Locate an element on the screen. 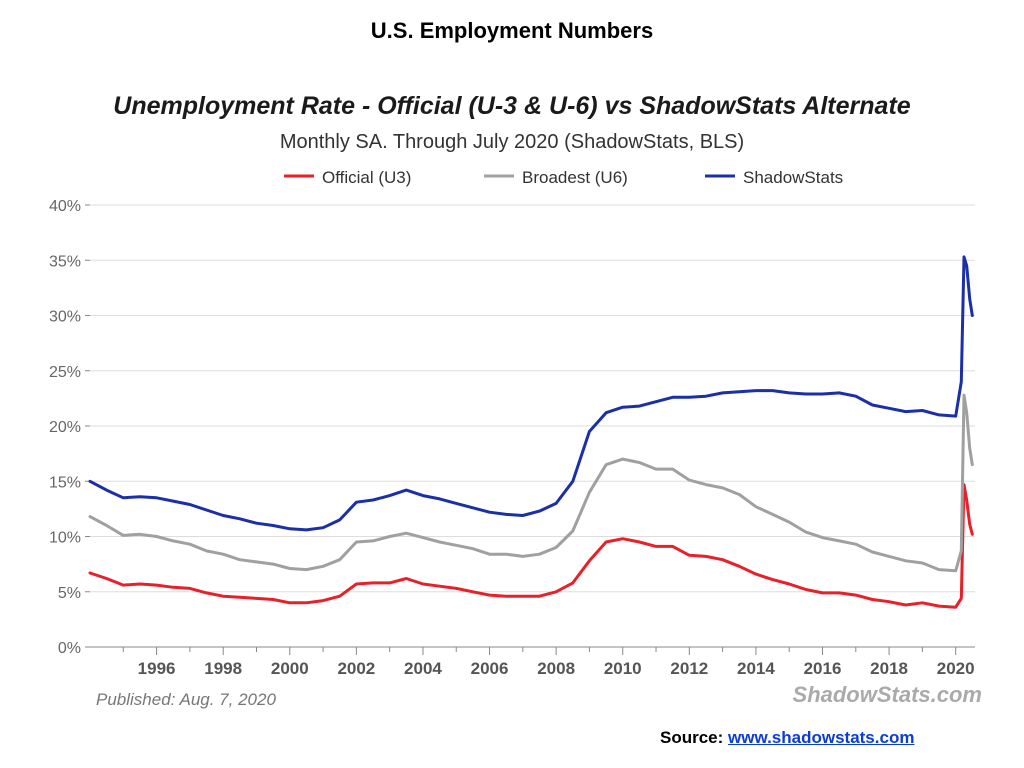 The width and height of the screenshot is (1024, 768). x-tick-label: 1998 is located at coordinates (223, 668).